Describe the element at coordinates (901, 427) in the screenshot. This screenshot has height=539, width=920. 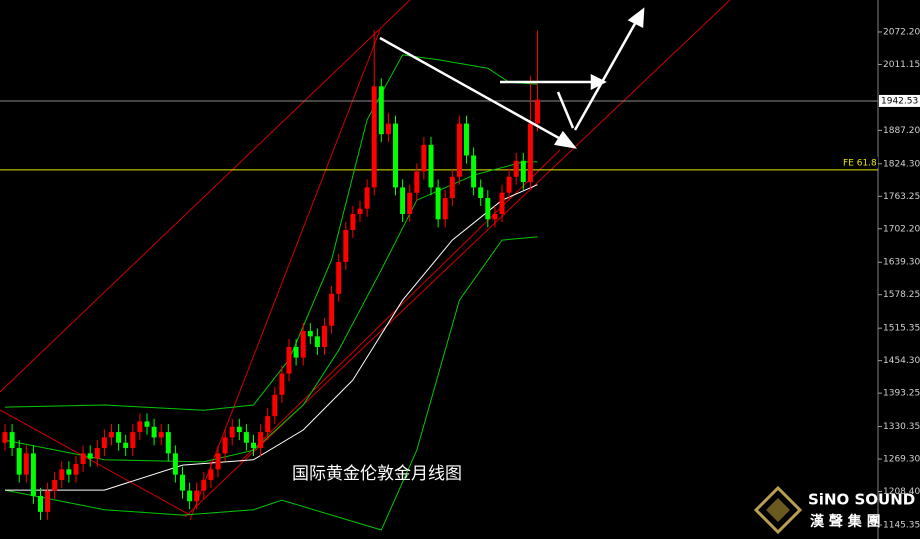
I see `y-tick-label: 1330.35` at that location.